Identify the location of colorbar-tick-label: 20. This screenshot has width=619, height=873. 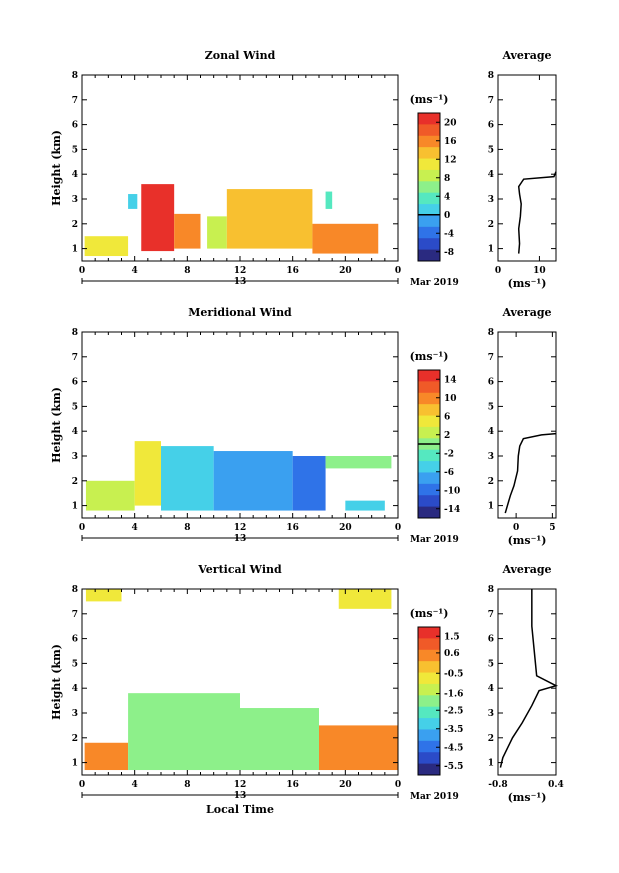
(450, 123).